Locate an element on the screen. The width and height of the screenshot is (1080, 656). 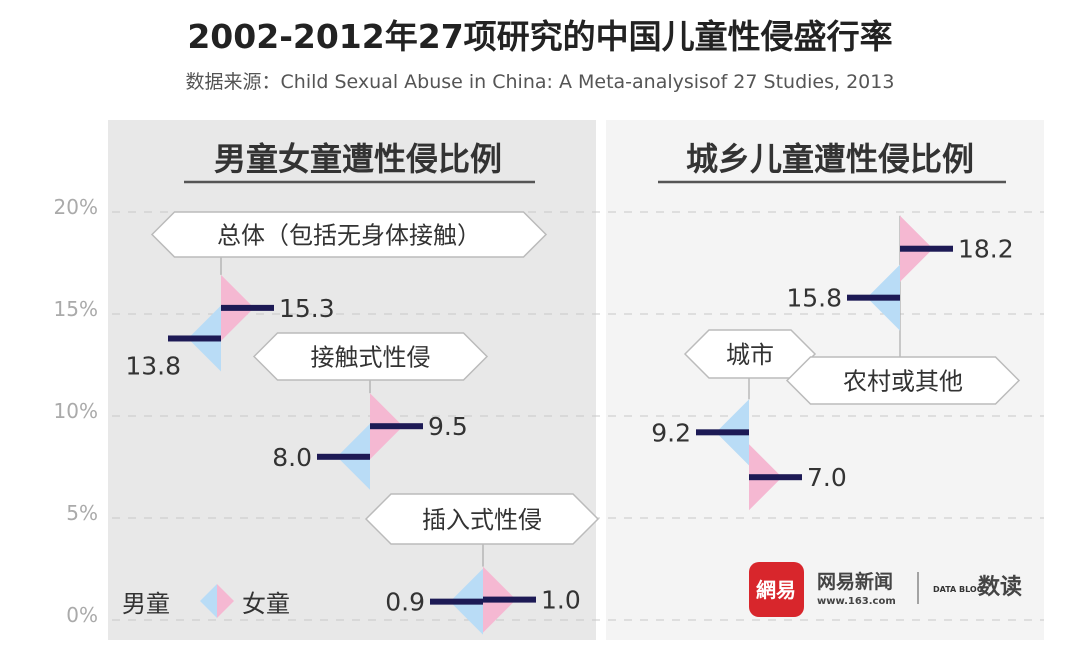
left-panel-title: 男童女童遭性侵比例 is located at coordinates (358, 159).